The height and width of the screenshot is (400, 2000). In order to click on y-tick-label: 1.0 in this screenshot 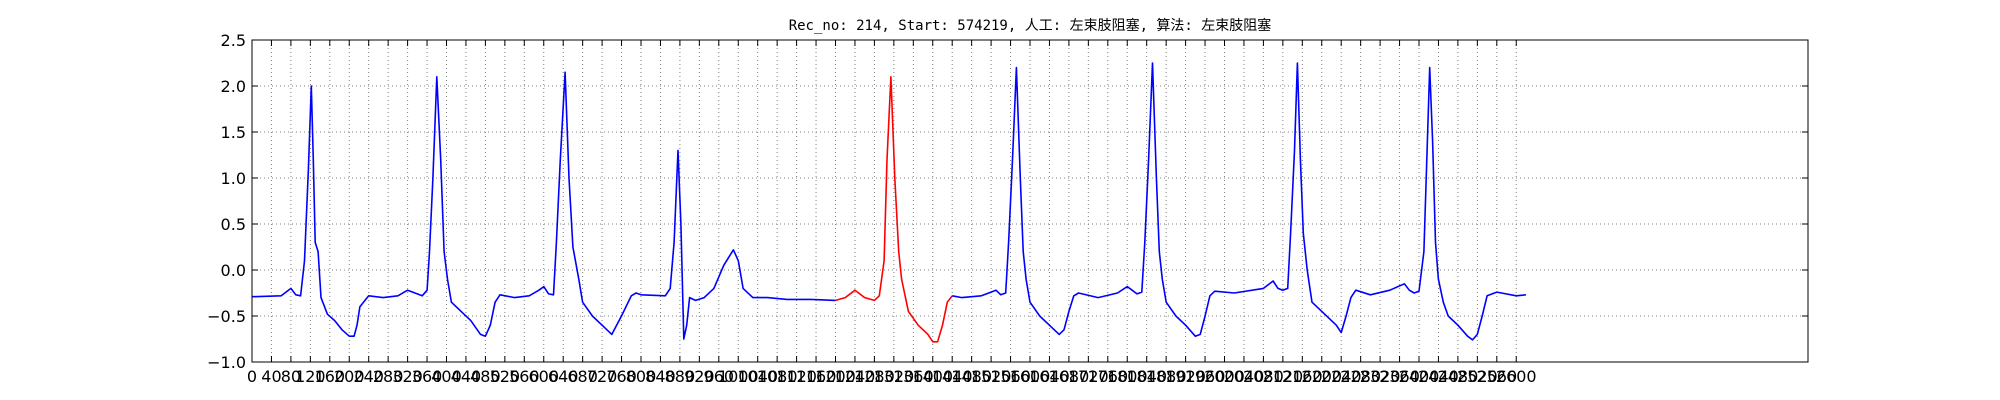, I will do `click(233, 178)`.